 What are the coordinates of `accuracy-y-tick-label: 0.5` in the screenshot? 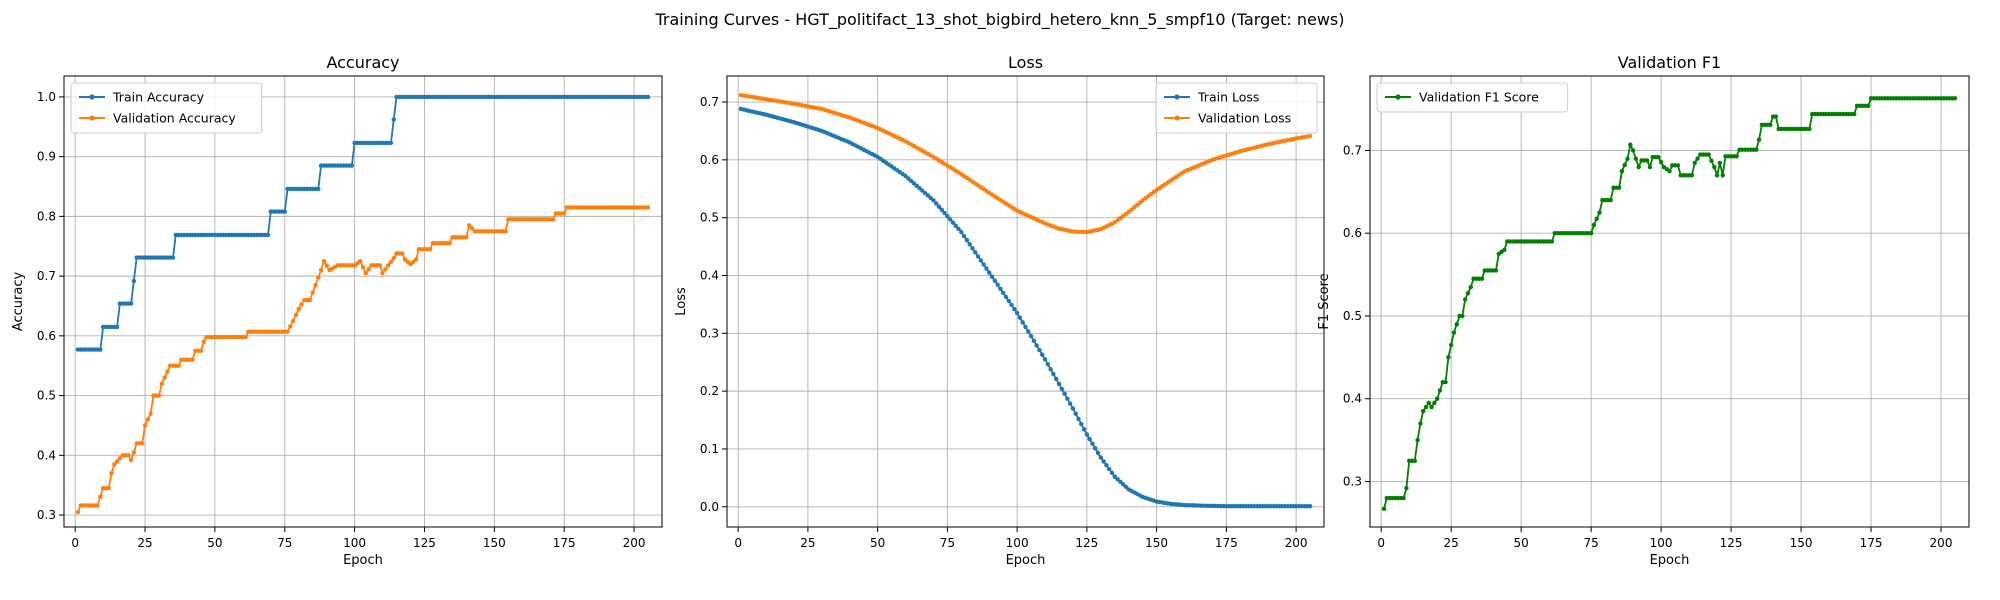 It's located at (46, 396).